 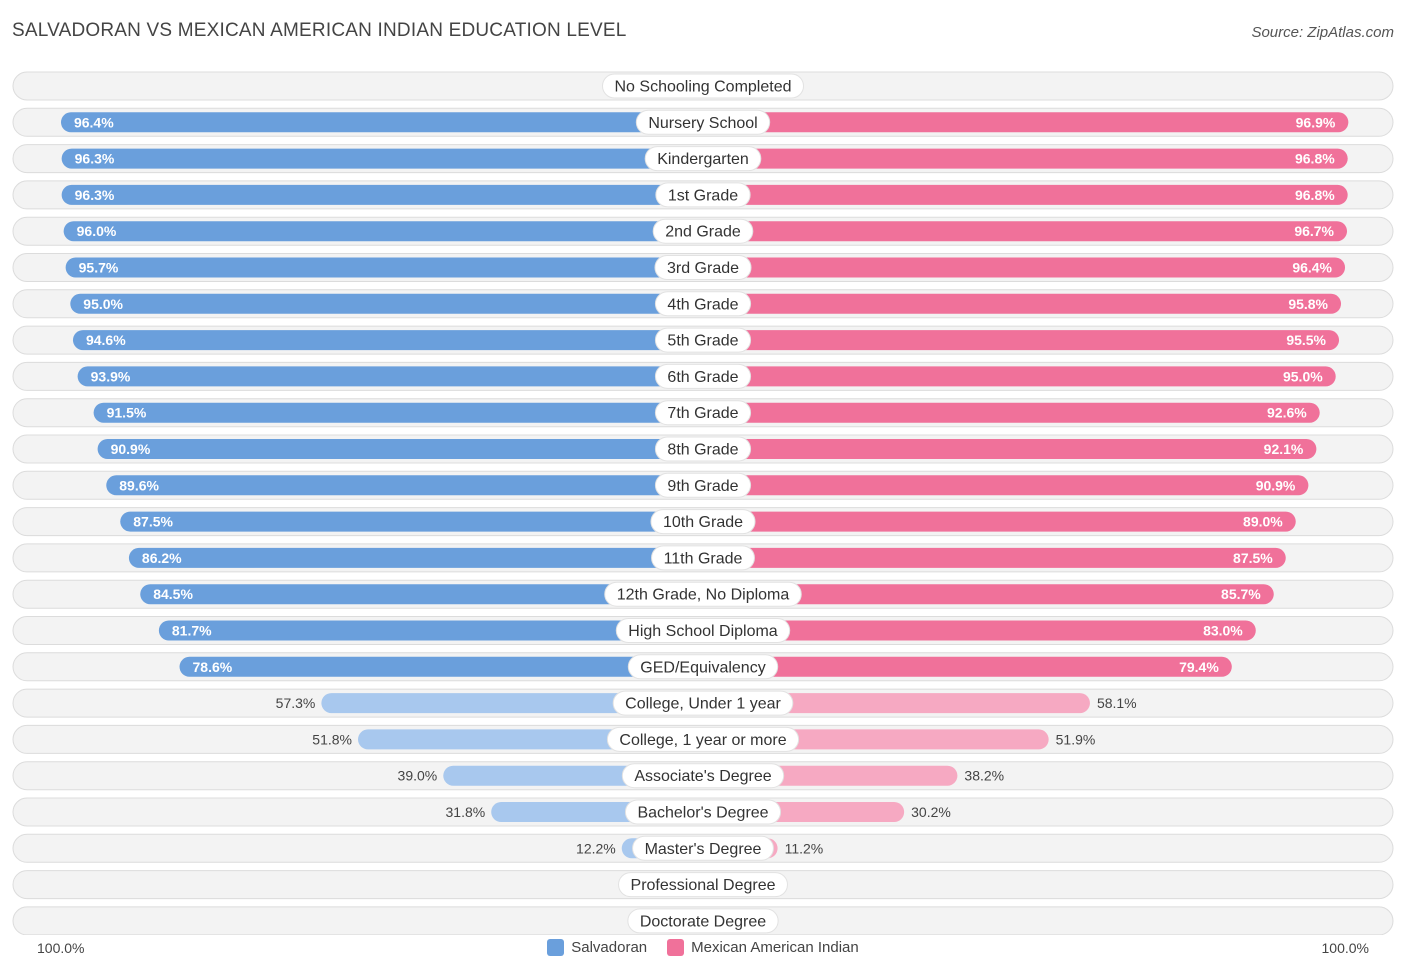 What do you see at coordinates (1312, 268) in the screenshot?
I see `value-label-mexican-american-indian: 96.4%` at bounding box center [1312, 268].